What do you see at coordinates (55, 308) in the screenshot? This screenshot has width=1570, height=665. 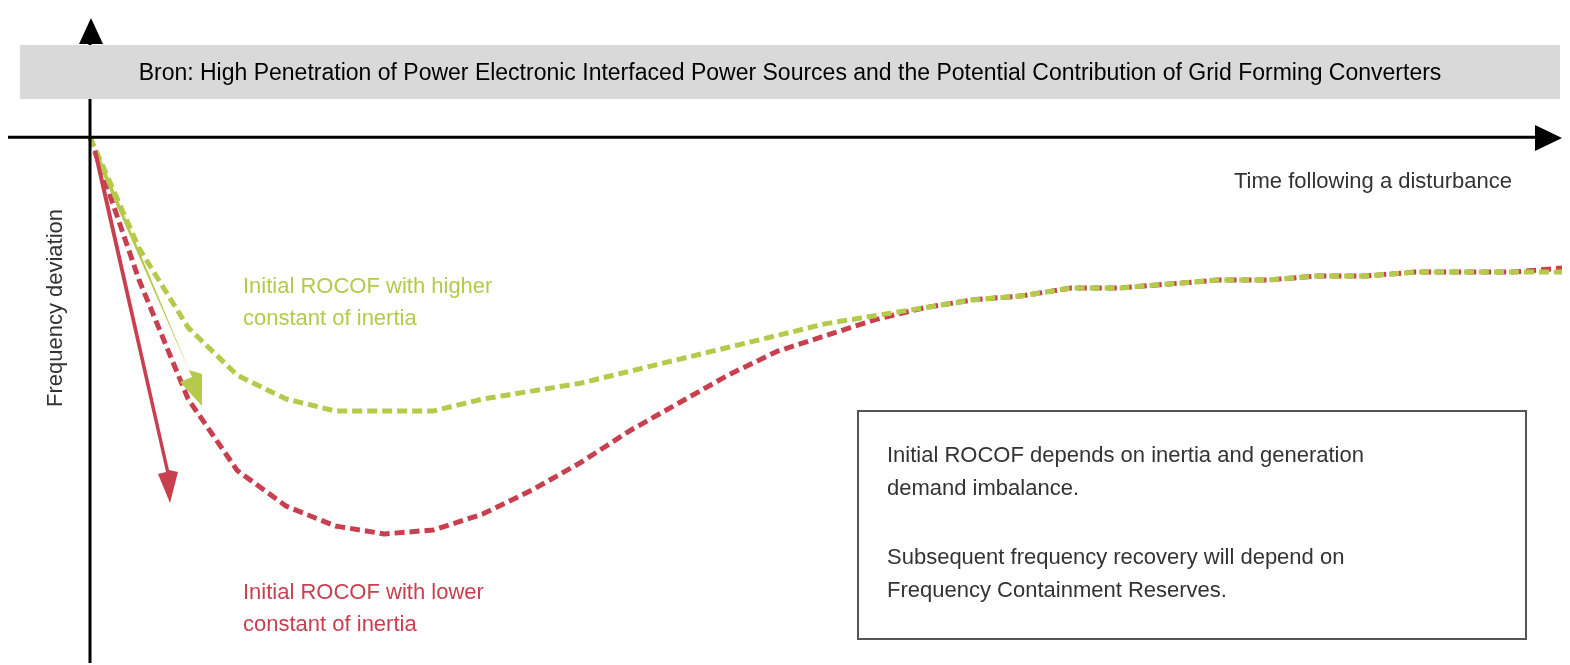 I see `y-axis-title: Frequency deviation` at bounding box center [55, 308].